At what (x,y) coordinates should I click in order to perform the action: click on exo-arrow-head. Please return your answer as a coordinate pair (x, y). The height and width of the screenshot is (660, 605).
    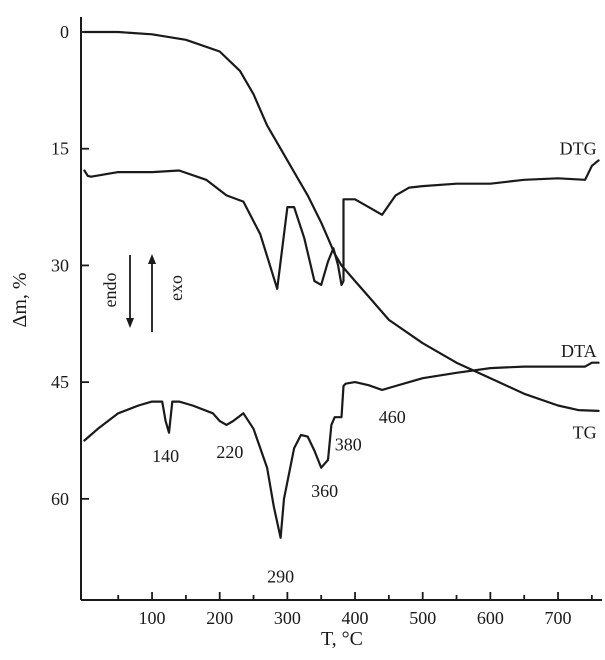
    Looking at the image, I should click on (152, 259).